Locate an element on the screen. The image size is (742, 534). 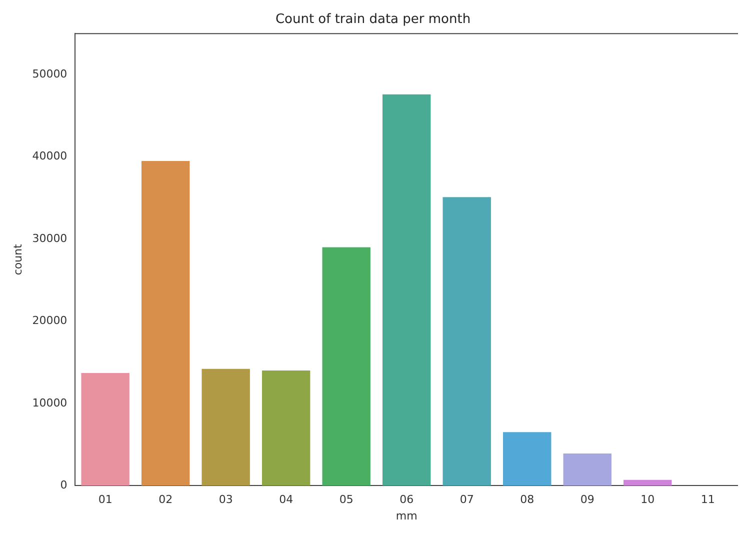
x-tick-label: 09 is located at coordinates (587, 499).